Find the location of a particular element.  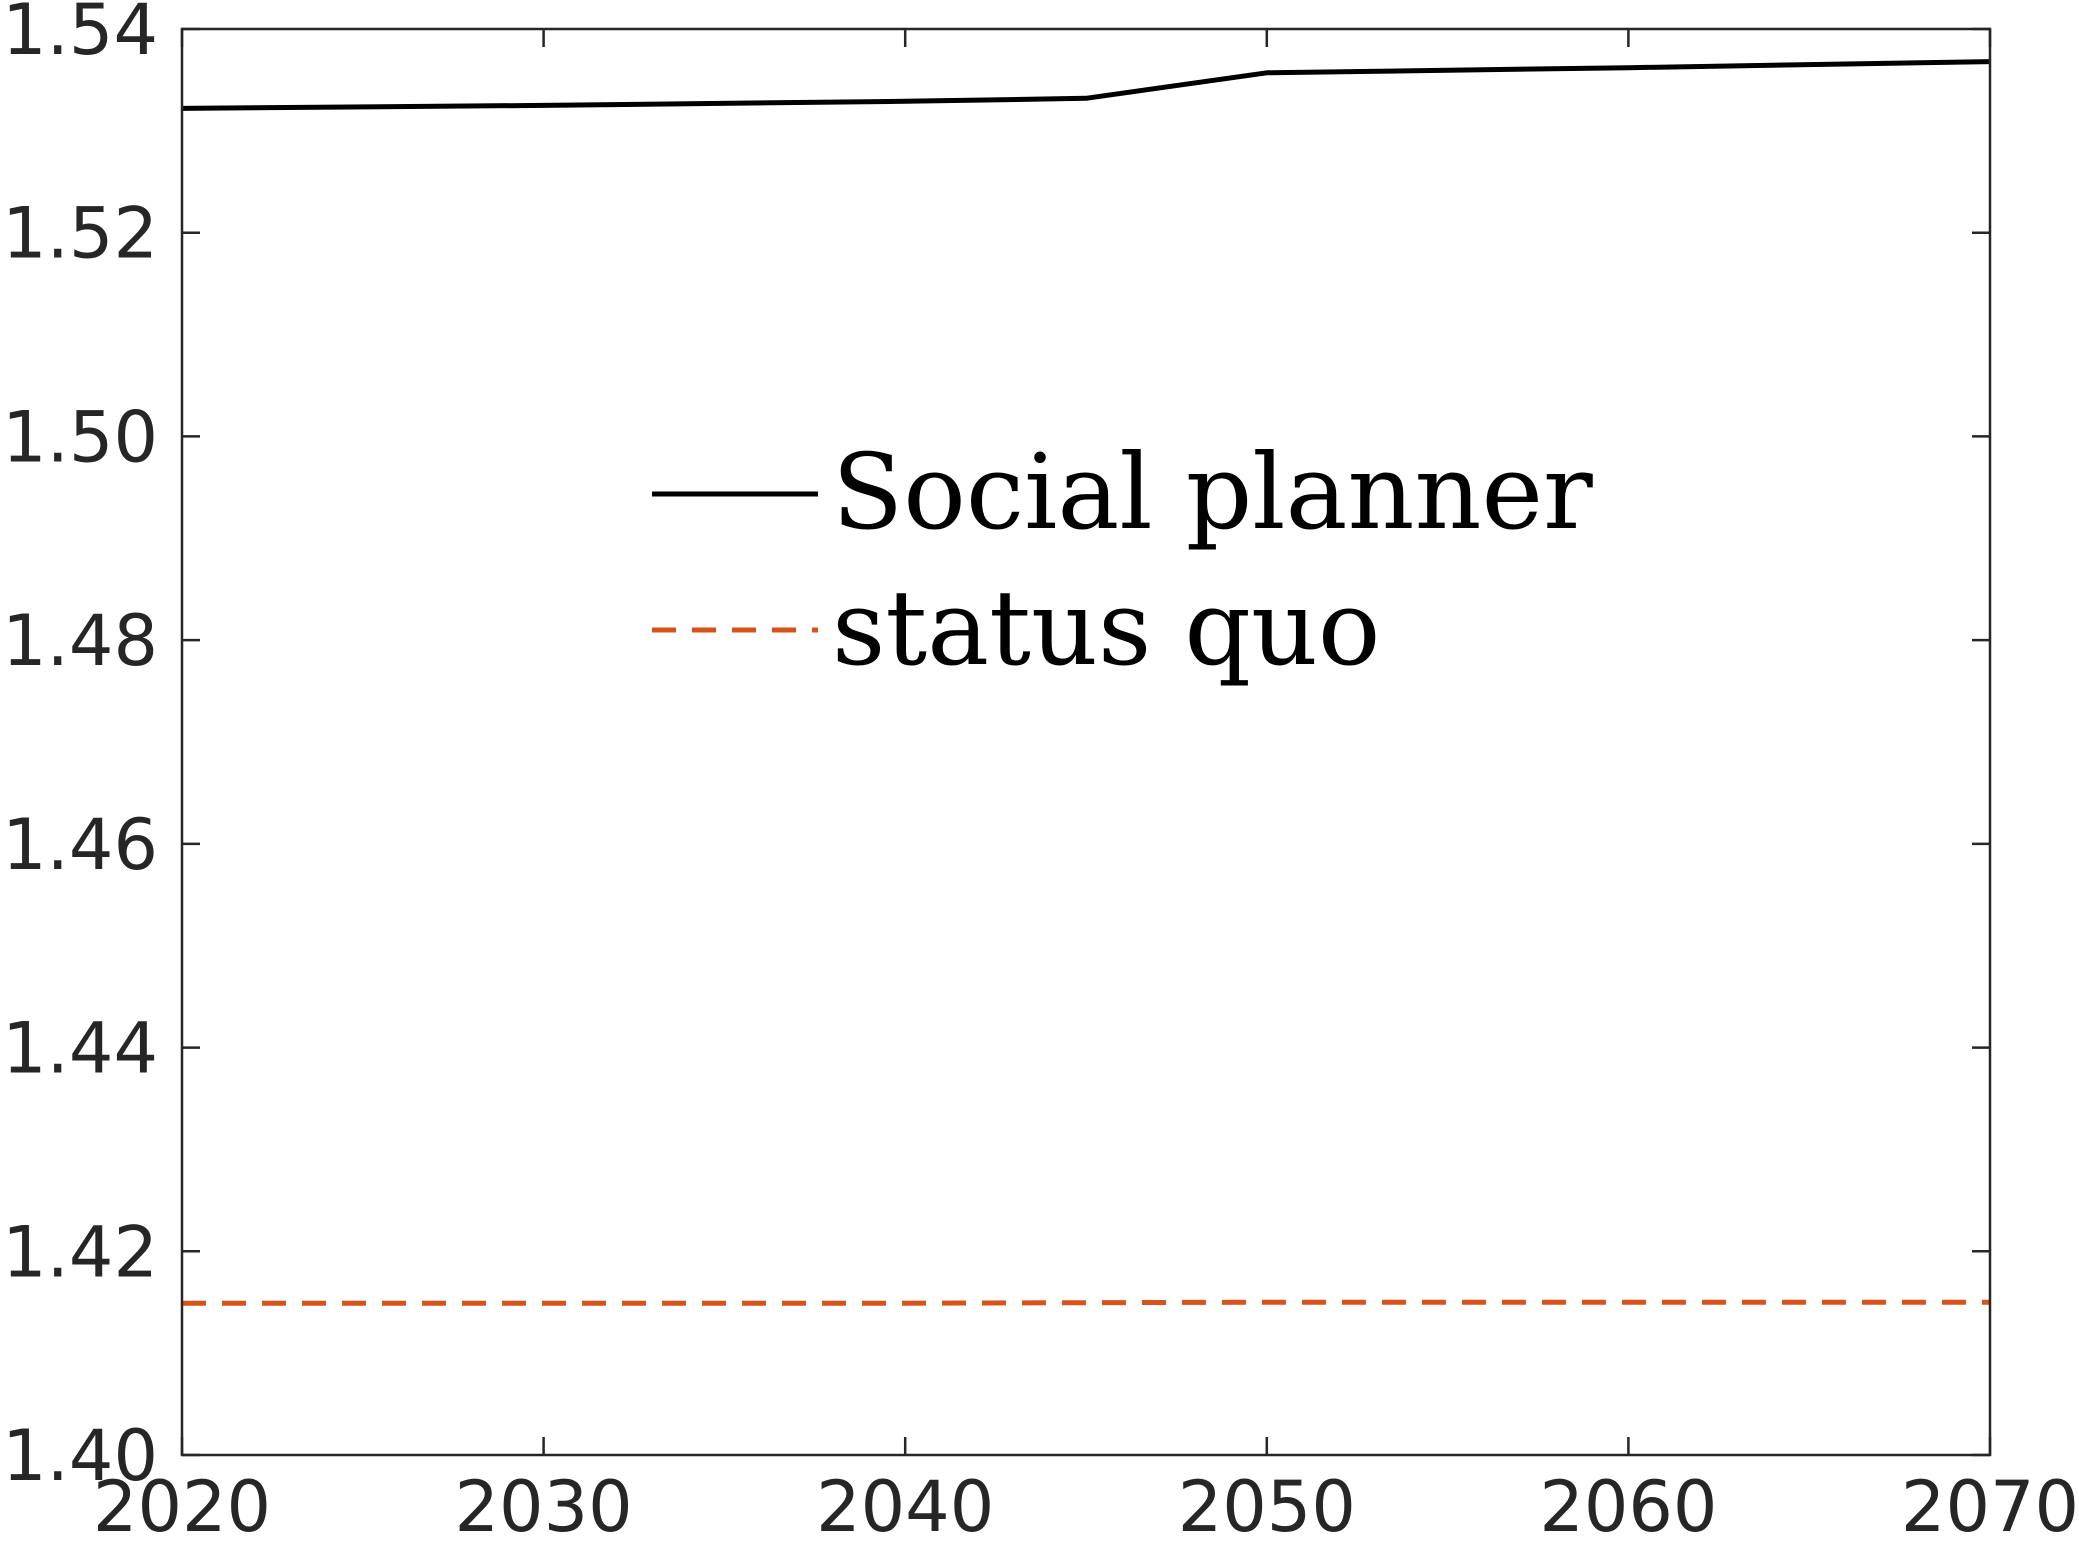

x-tick-label: 2030 is located at coordinates (544, 1507).